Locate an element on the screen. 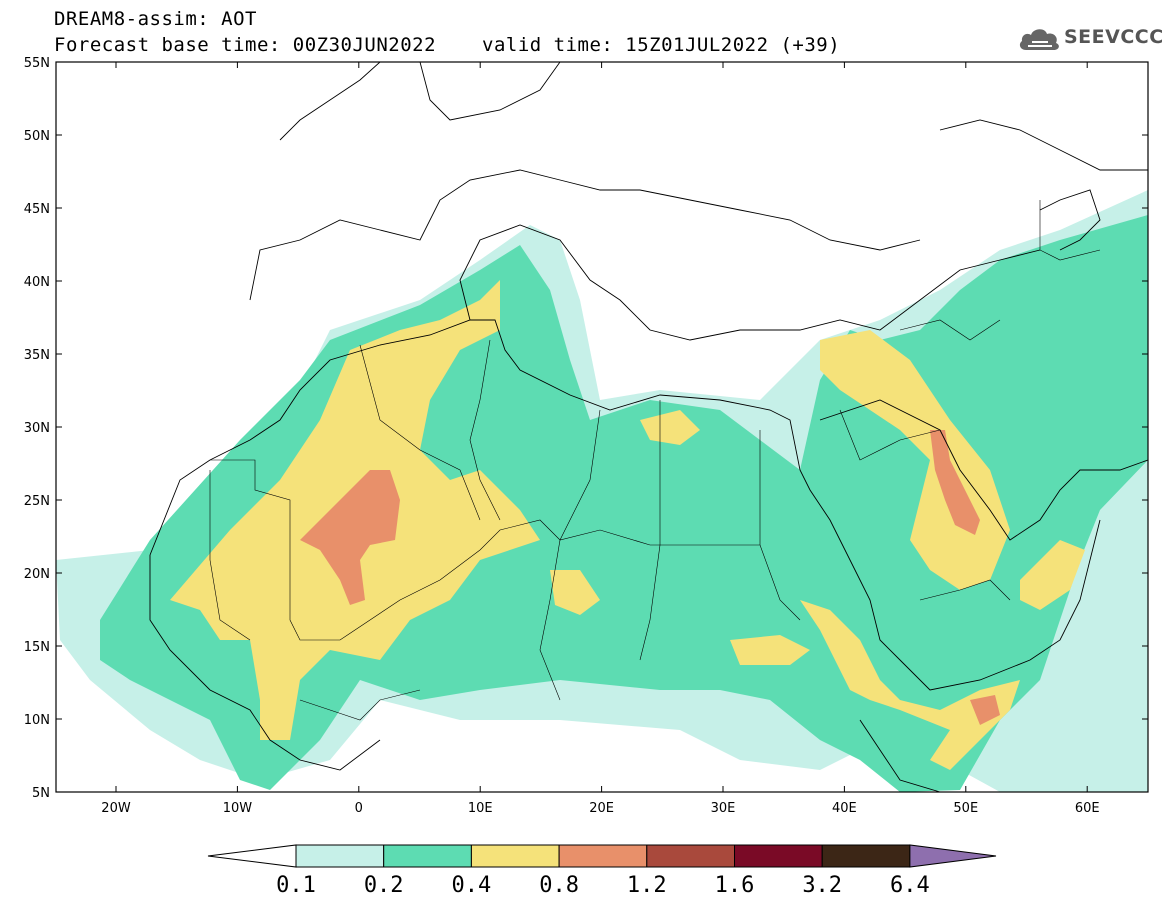 The image size is (1165, 905). colorbar-label: 6.4 is located at coordinates (910, 885).